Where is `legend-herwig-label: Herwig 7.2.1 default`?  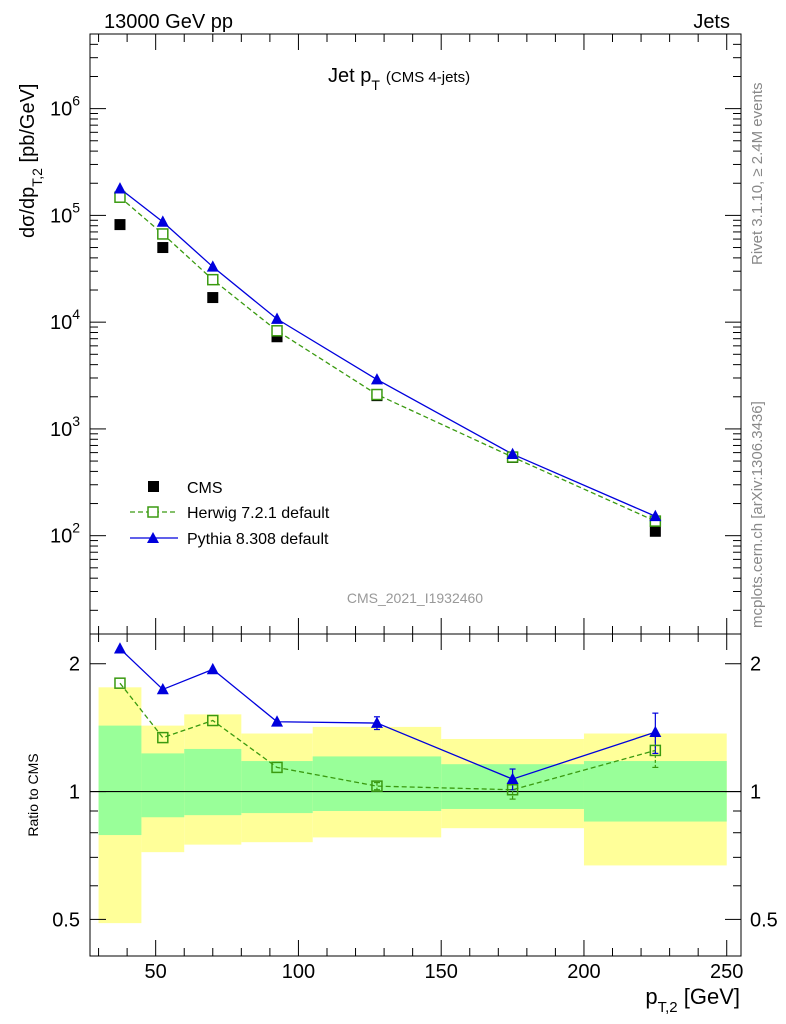 legend-herwig-label: Herwig 7.2.1 default is located at coordinates (258, 513).